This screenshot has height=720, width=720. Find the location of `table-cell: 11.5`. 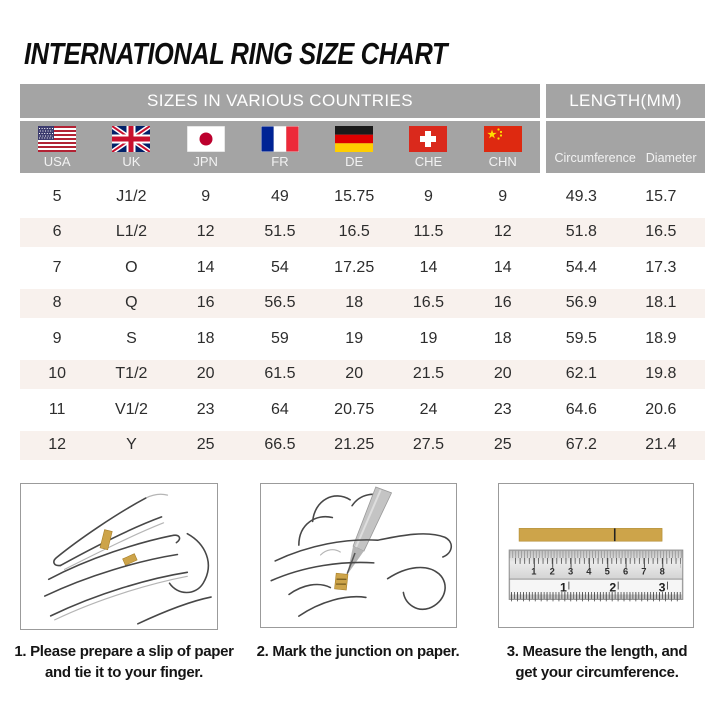

table-cell: 11.5 is located at coordinates (428, 232).